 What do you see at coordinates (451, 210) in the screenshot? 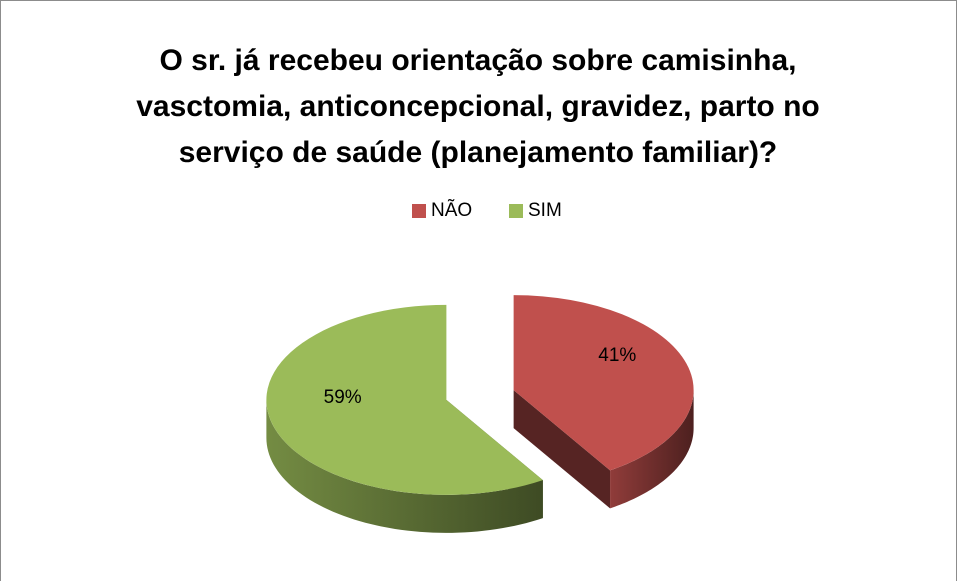
I see `legend-label: NÃO` at bounding box center [451, 210].